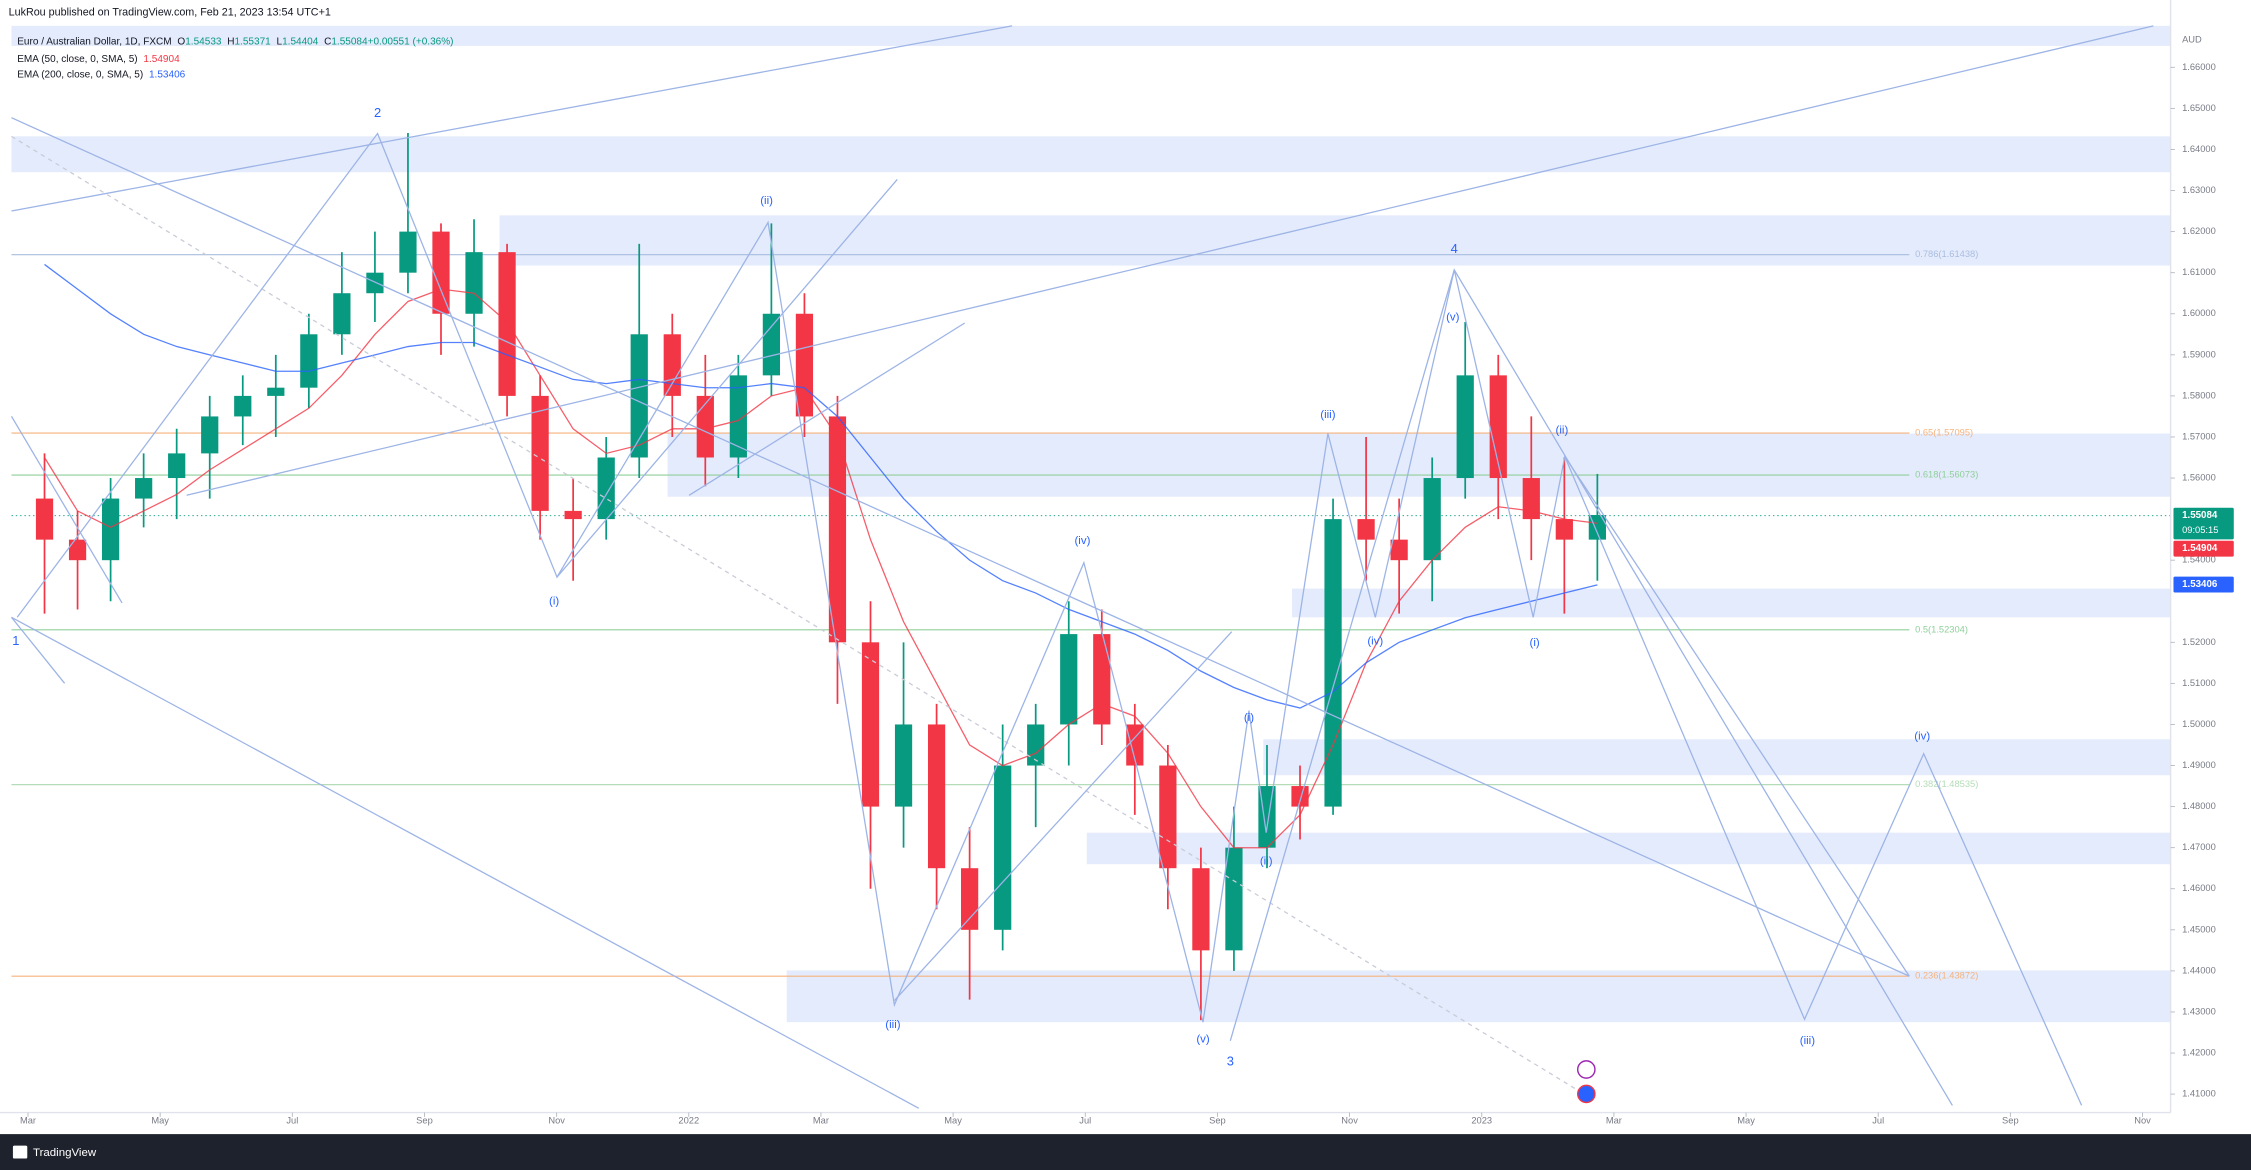 Image resolution: width=2251 pixels, height=1170 pixels. What do you see at coordinates (2199, 970) in the screenshot?
I see `y-tick-label: 1.44000` at bounding box center [2199, 970].